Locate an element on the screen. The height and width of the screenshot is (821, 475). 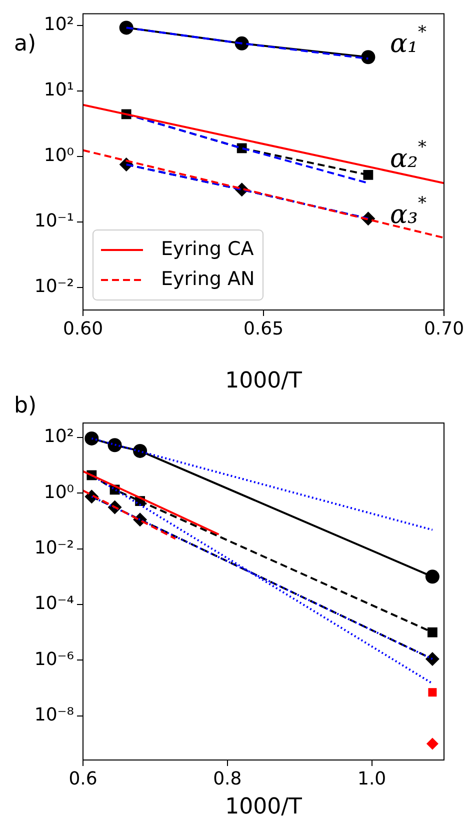
legend-label: Eyring CA is located at coordinates (207, 249).